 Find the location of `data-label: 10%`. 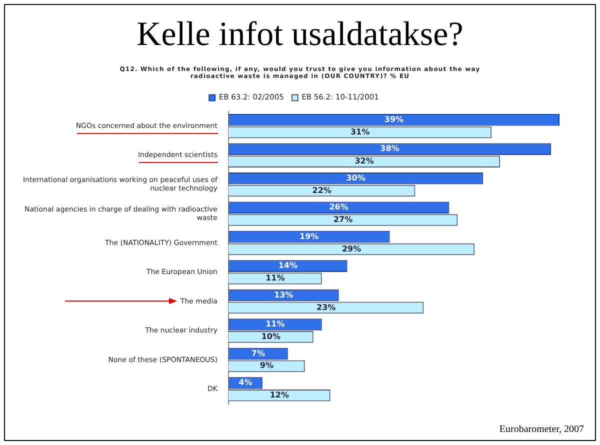

data-label: 10% is located at coordinates (270, 337).